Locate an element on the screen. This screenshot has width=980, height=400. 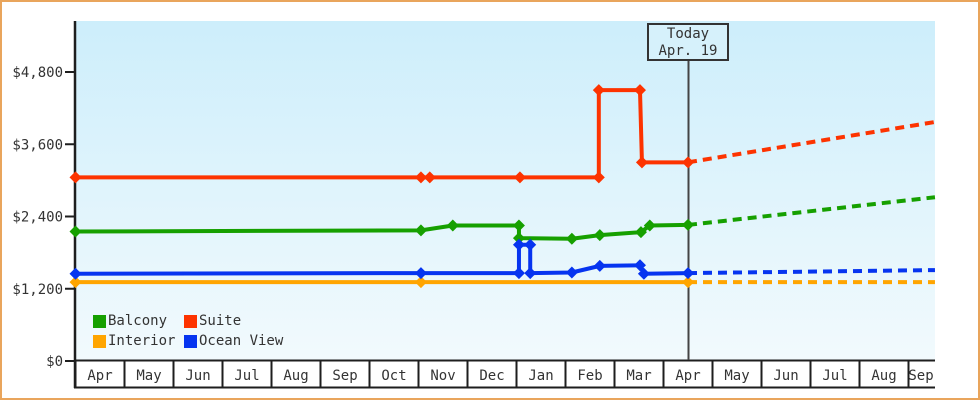
legend-item-ocean-view: Ocean View is located at coordinates (234, 341).